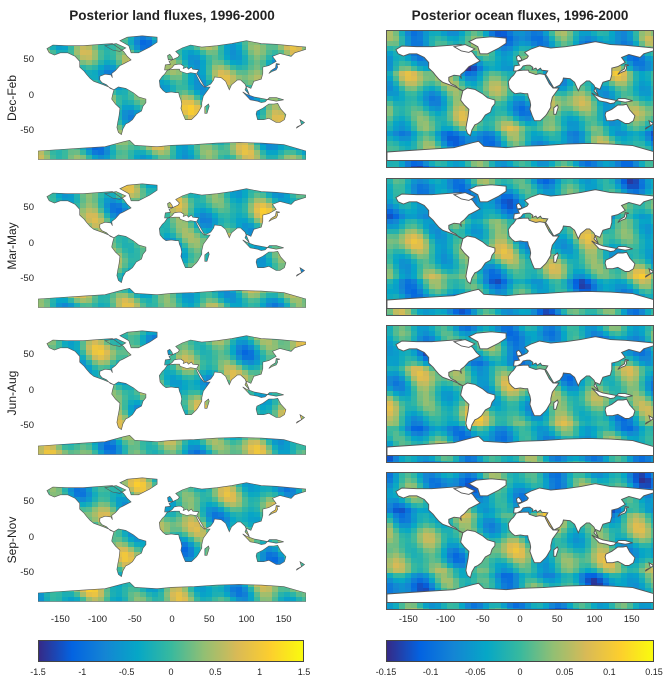  What do you see at coordinates (38, 672) in the screenshot?
I see `land-colorbar-tick: -1.5` at bounding box center [38, 672].